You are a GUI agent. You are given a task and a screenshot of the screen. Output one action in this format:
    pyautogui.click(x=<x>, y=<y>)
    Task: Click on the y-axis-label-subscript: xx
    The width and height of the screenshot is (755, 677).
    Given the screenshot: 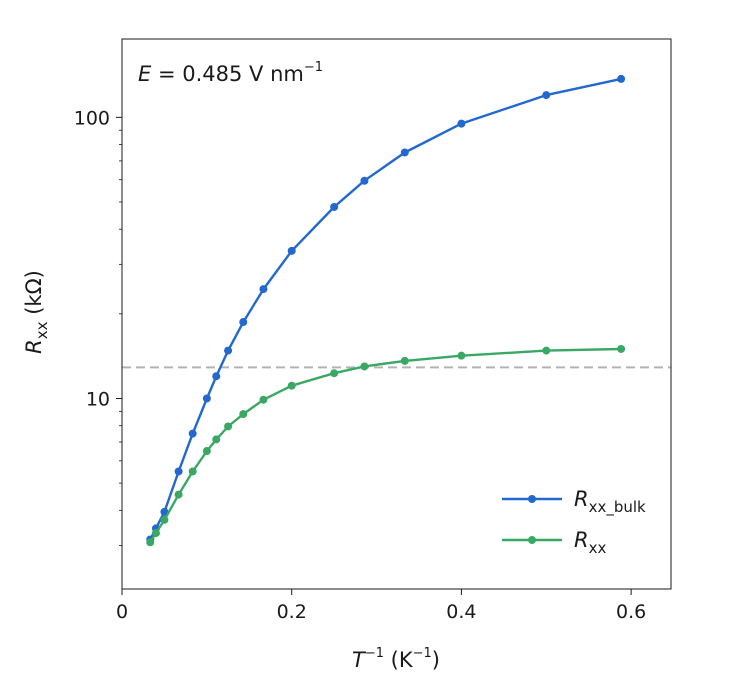 What is the action you would take?
    pyautogui.click(x=42, y=330)
    